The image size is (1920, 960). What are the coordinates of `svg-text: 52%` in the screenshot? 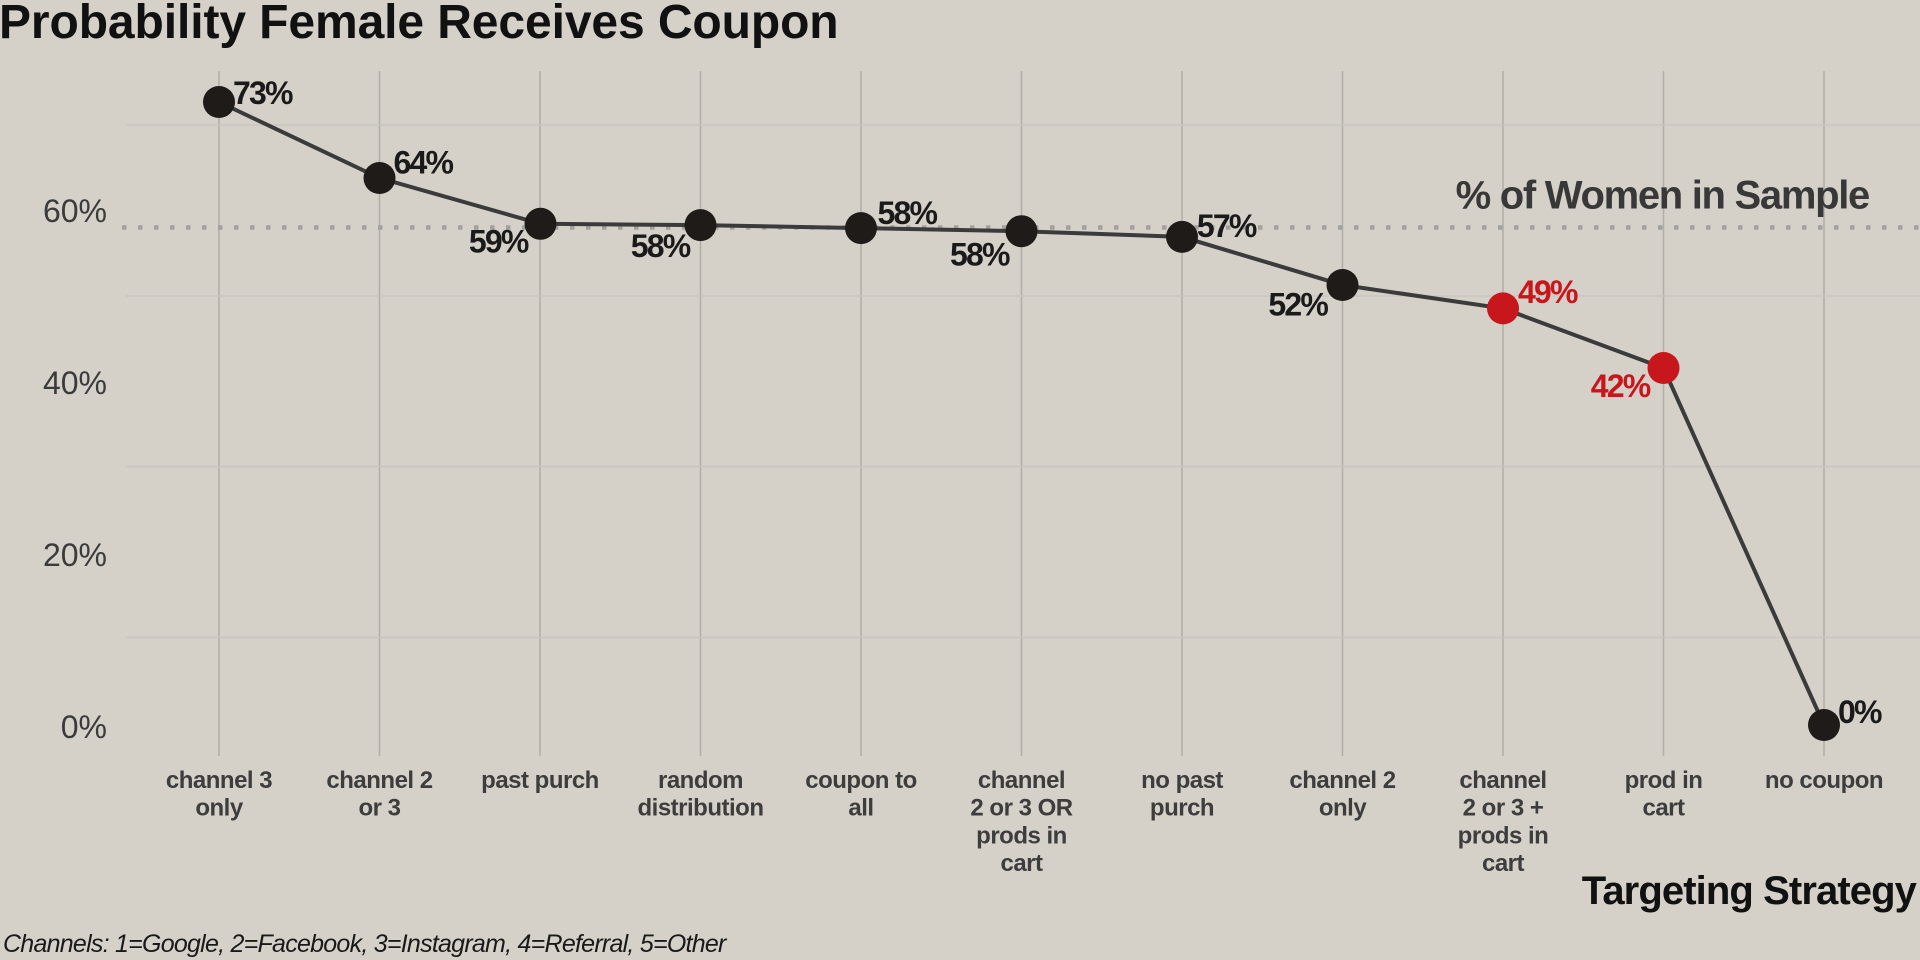 It's located at (1298, 305).